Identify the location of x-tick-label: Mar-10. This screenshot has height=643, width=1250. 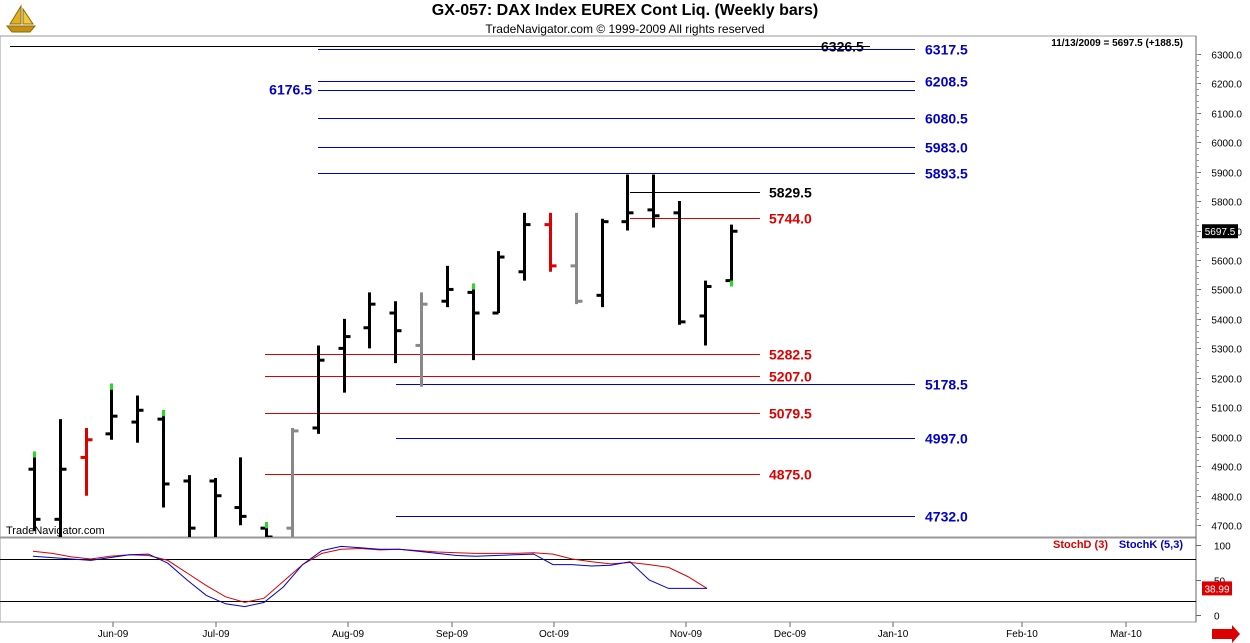
(1126, 634).